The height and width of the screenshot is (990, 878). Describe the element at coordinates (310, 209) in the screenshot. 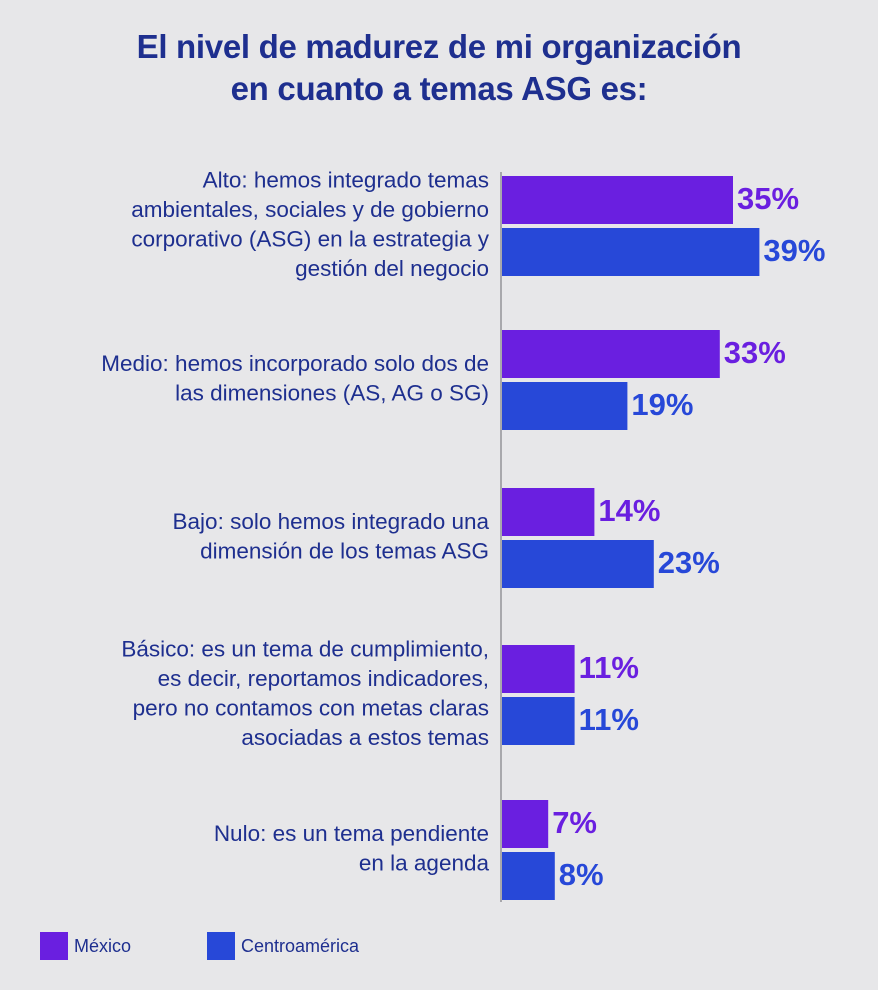

I see `category-label: ambientales, sociales y de gobierno` at that location.